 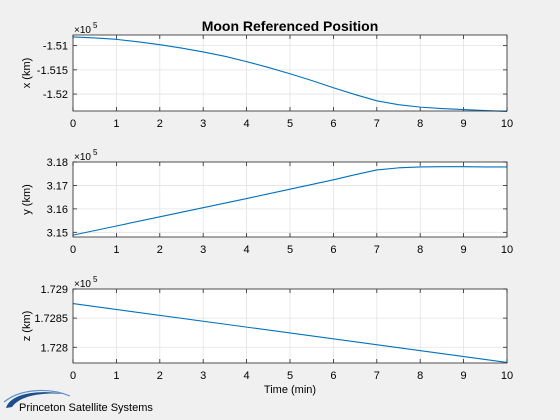 What do you see at coordinates (27, 73) in the screenshot?
I see `y-axis-label: x (km)` at bounding box center [27, 73].